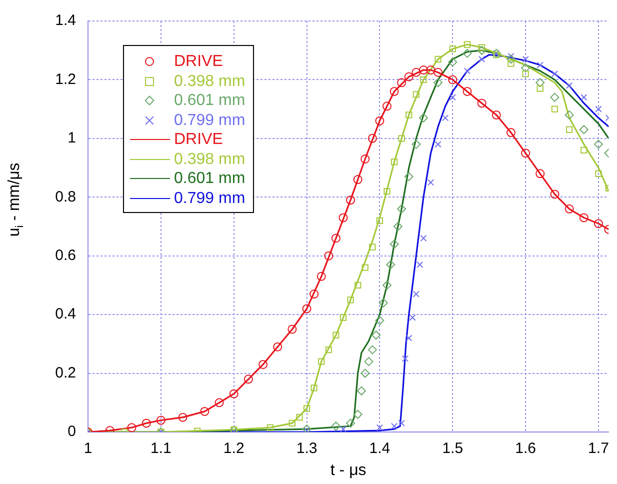 The image size is (617, 484). Describe the element at coordinates (65, 255) in the screenshot. I see `y-tick-label: 0.6` at that location.